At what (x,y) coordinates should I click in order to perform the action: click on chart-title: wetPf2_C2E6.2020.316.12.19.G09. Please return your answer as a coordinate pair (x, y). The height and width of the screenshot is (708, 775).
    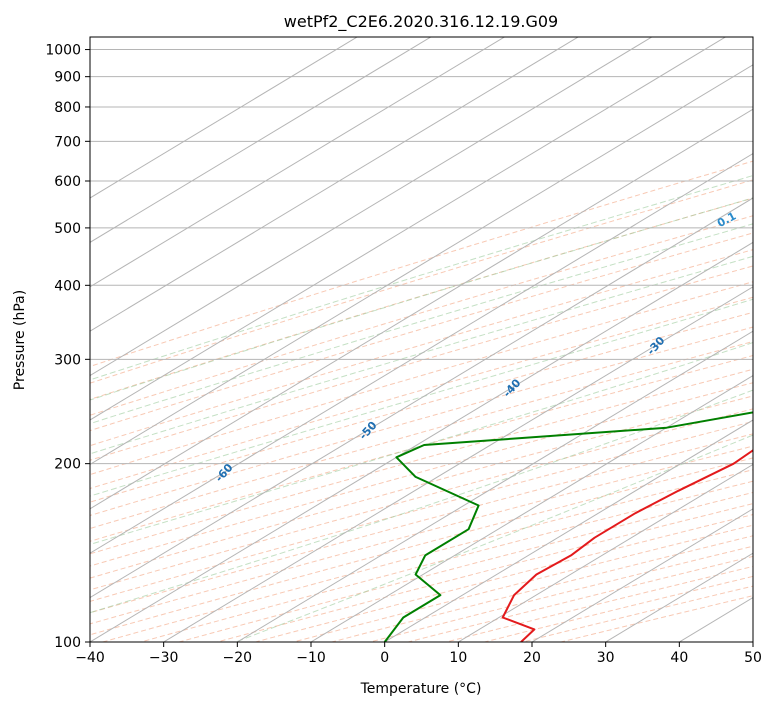
    Looking at the image, I should click on (421, 22).